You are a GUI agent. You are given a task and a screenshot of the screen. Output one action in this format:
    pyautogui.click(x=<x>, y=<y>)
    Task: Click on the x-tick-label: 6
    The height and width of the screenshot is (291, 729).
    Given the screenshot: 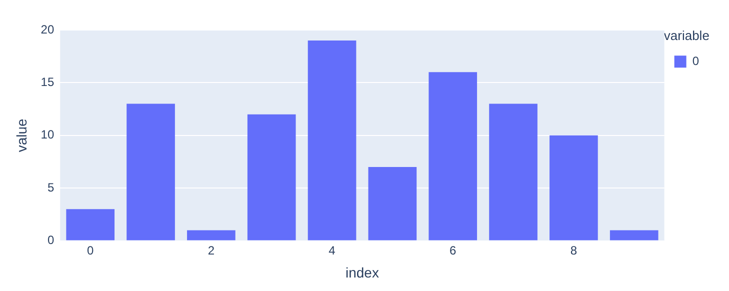 What is the action you would take?
    pyautogui.click(x=453, y=250)
    